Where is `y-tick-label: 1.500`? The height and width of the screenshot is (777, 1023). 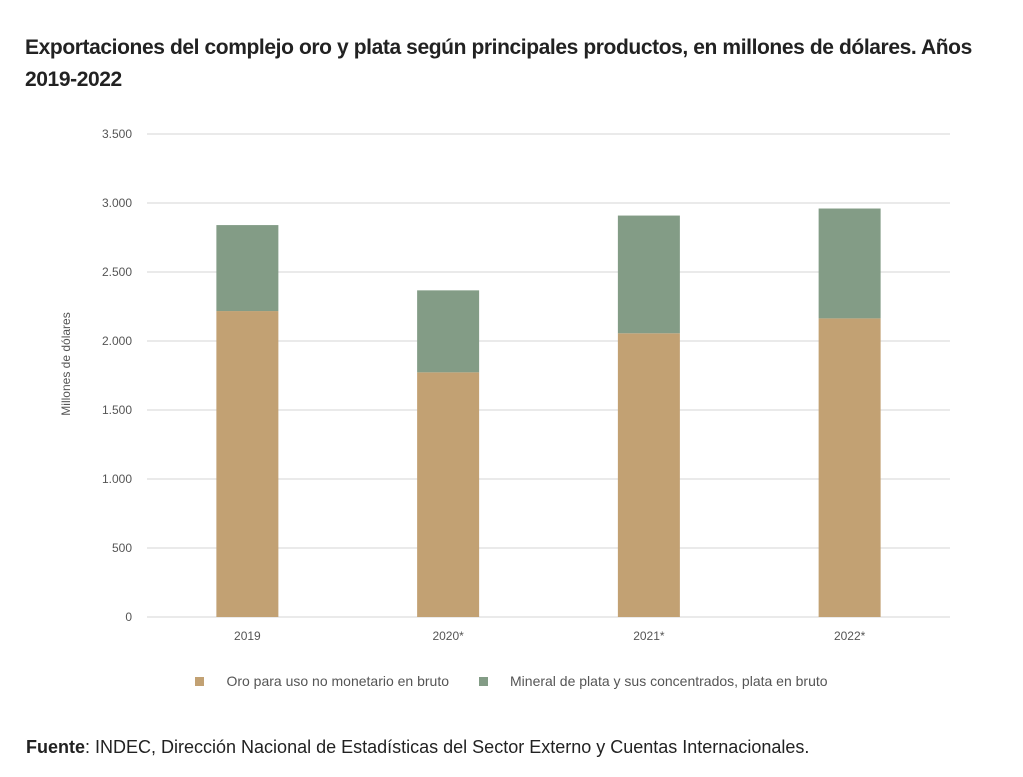 y-tick-label: 1.500 is located at coordinates (117, 410).